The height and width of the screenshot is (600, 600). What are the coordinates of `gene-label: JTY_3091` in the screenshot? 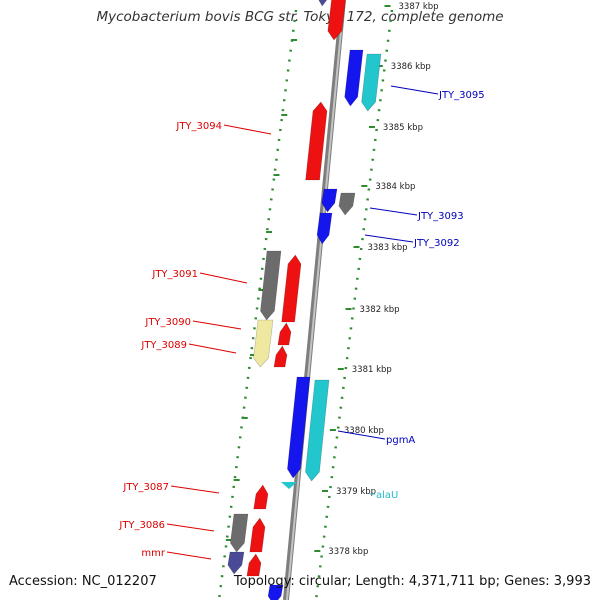 It's located at (174, 274).